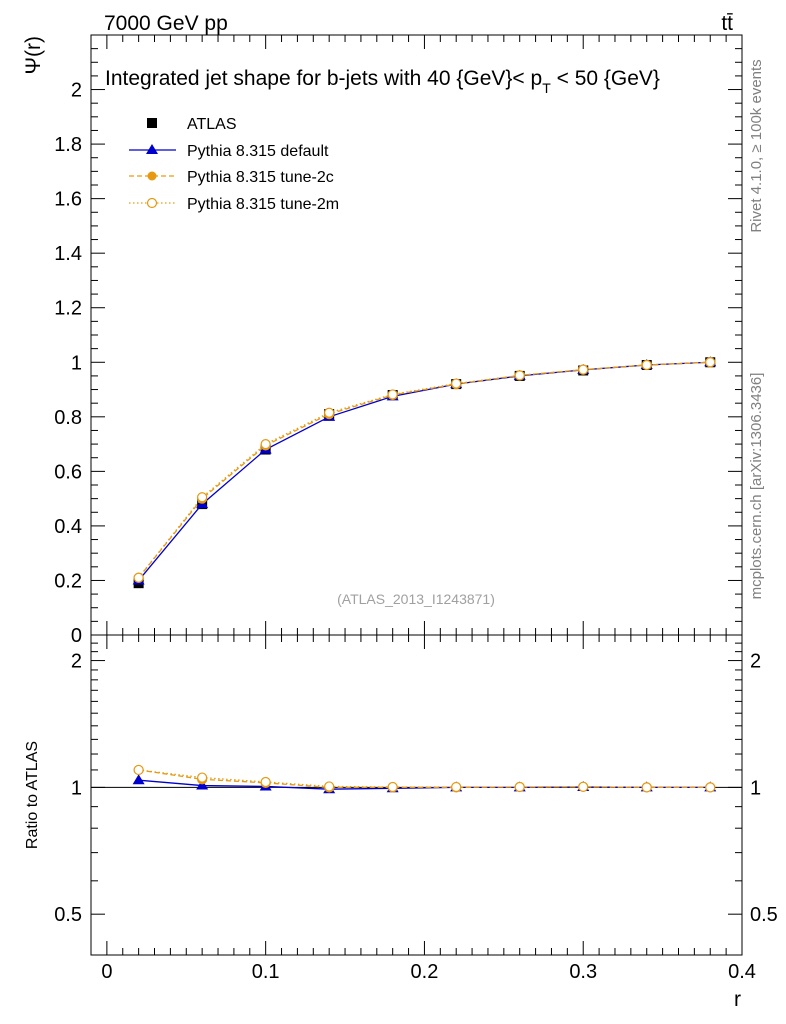 Image resolution: width=786 pixels, height=1024 pixels. I want to click on y-axis-label: Ψ(r), so click(33, 55).